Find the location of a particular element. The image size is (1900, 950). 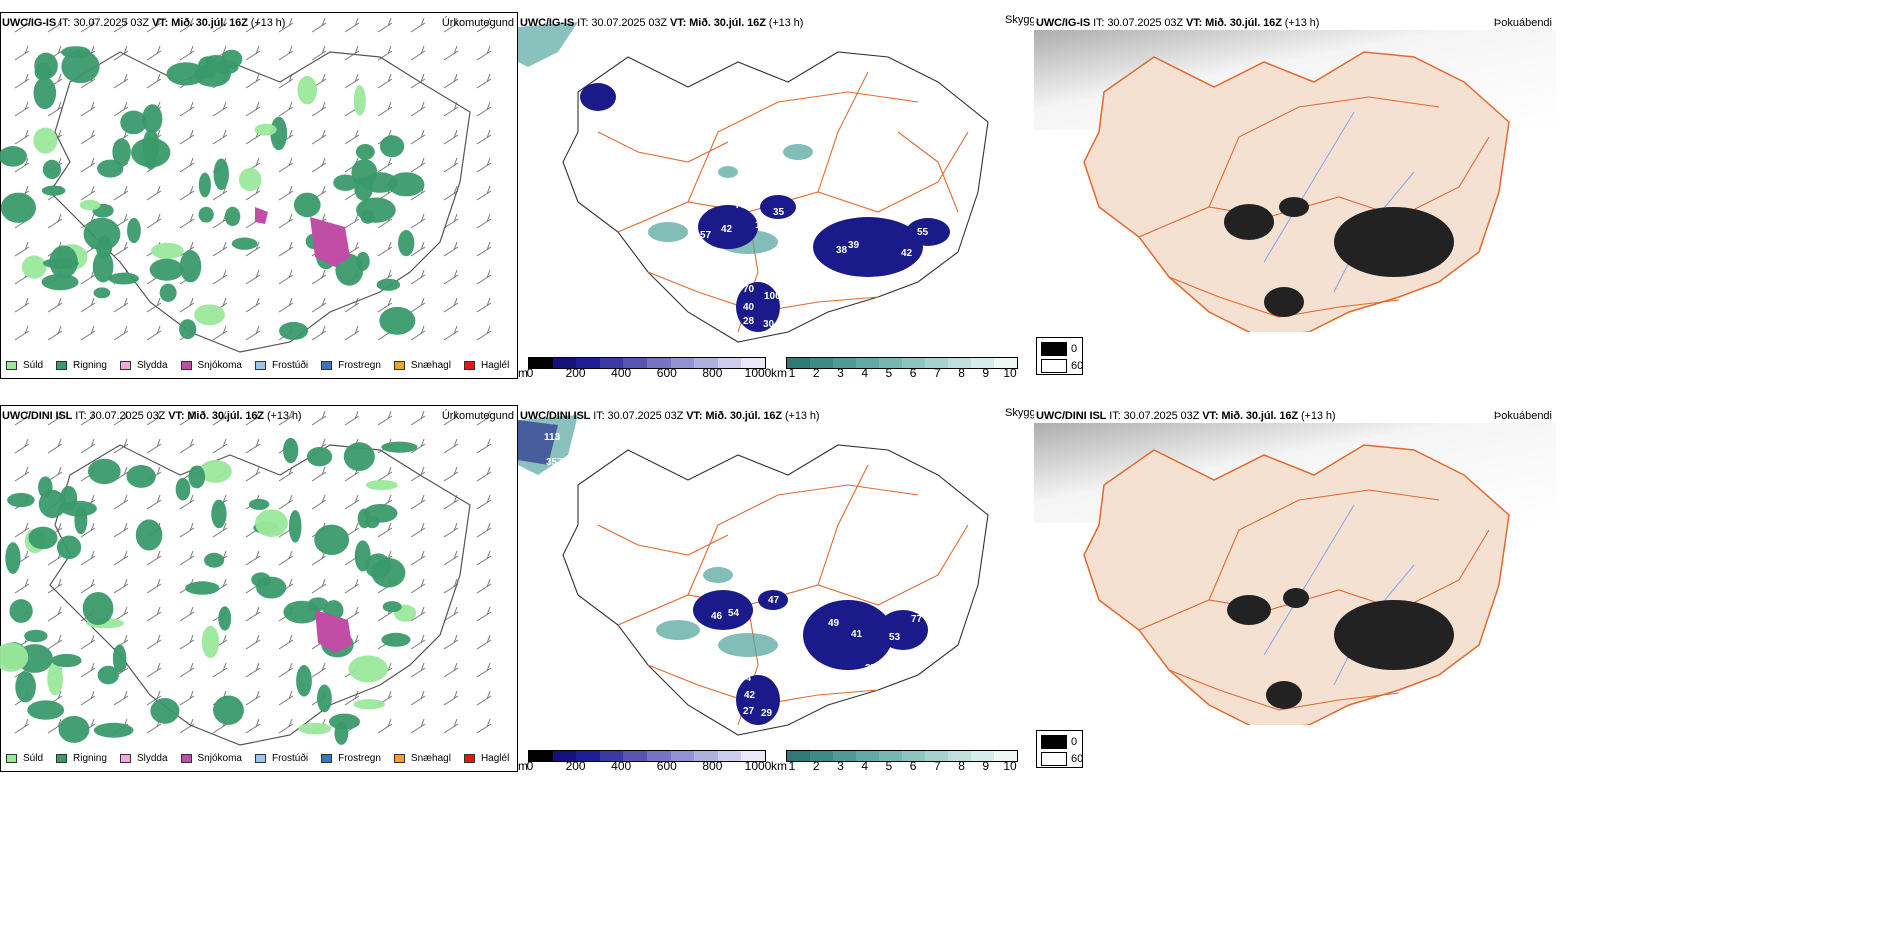

colorbar-tick: 6 is located at coordinates (913, 766).